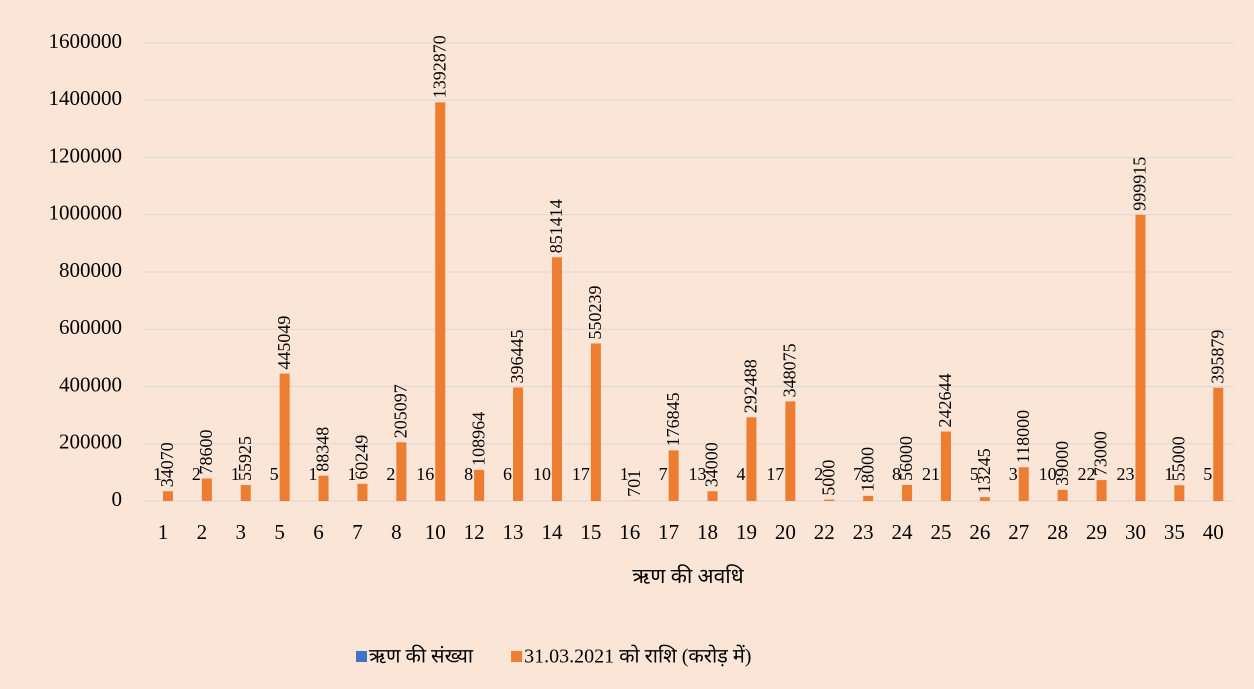 The image size is (1254, 689). I want to click on x-tick-label: 2, so click(202, 532).